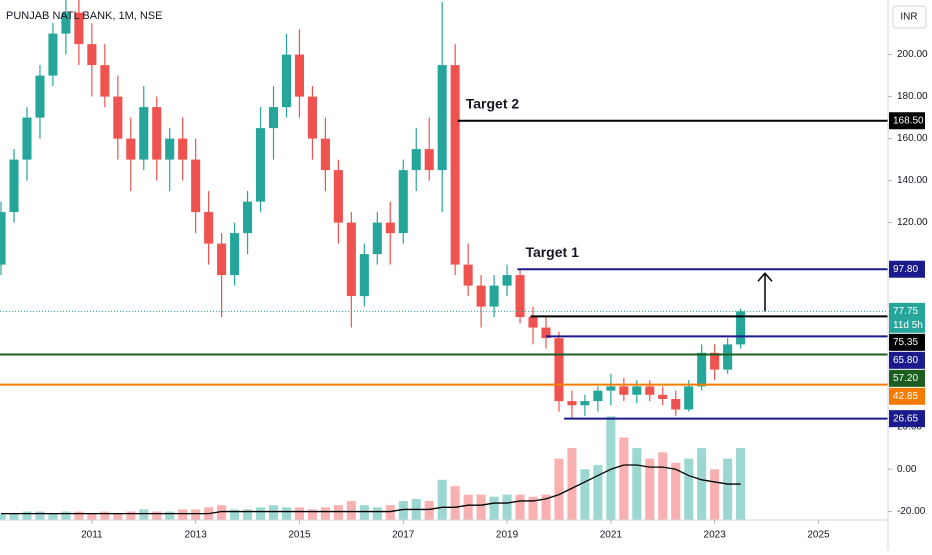 This screenshot has width=932, height=555. I want to click on y-tick-label: 160.00, so click(912, 138).